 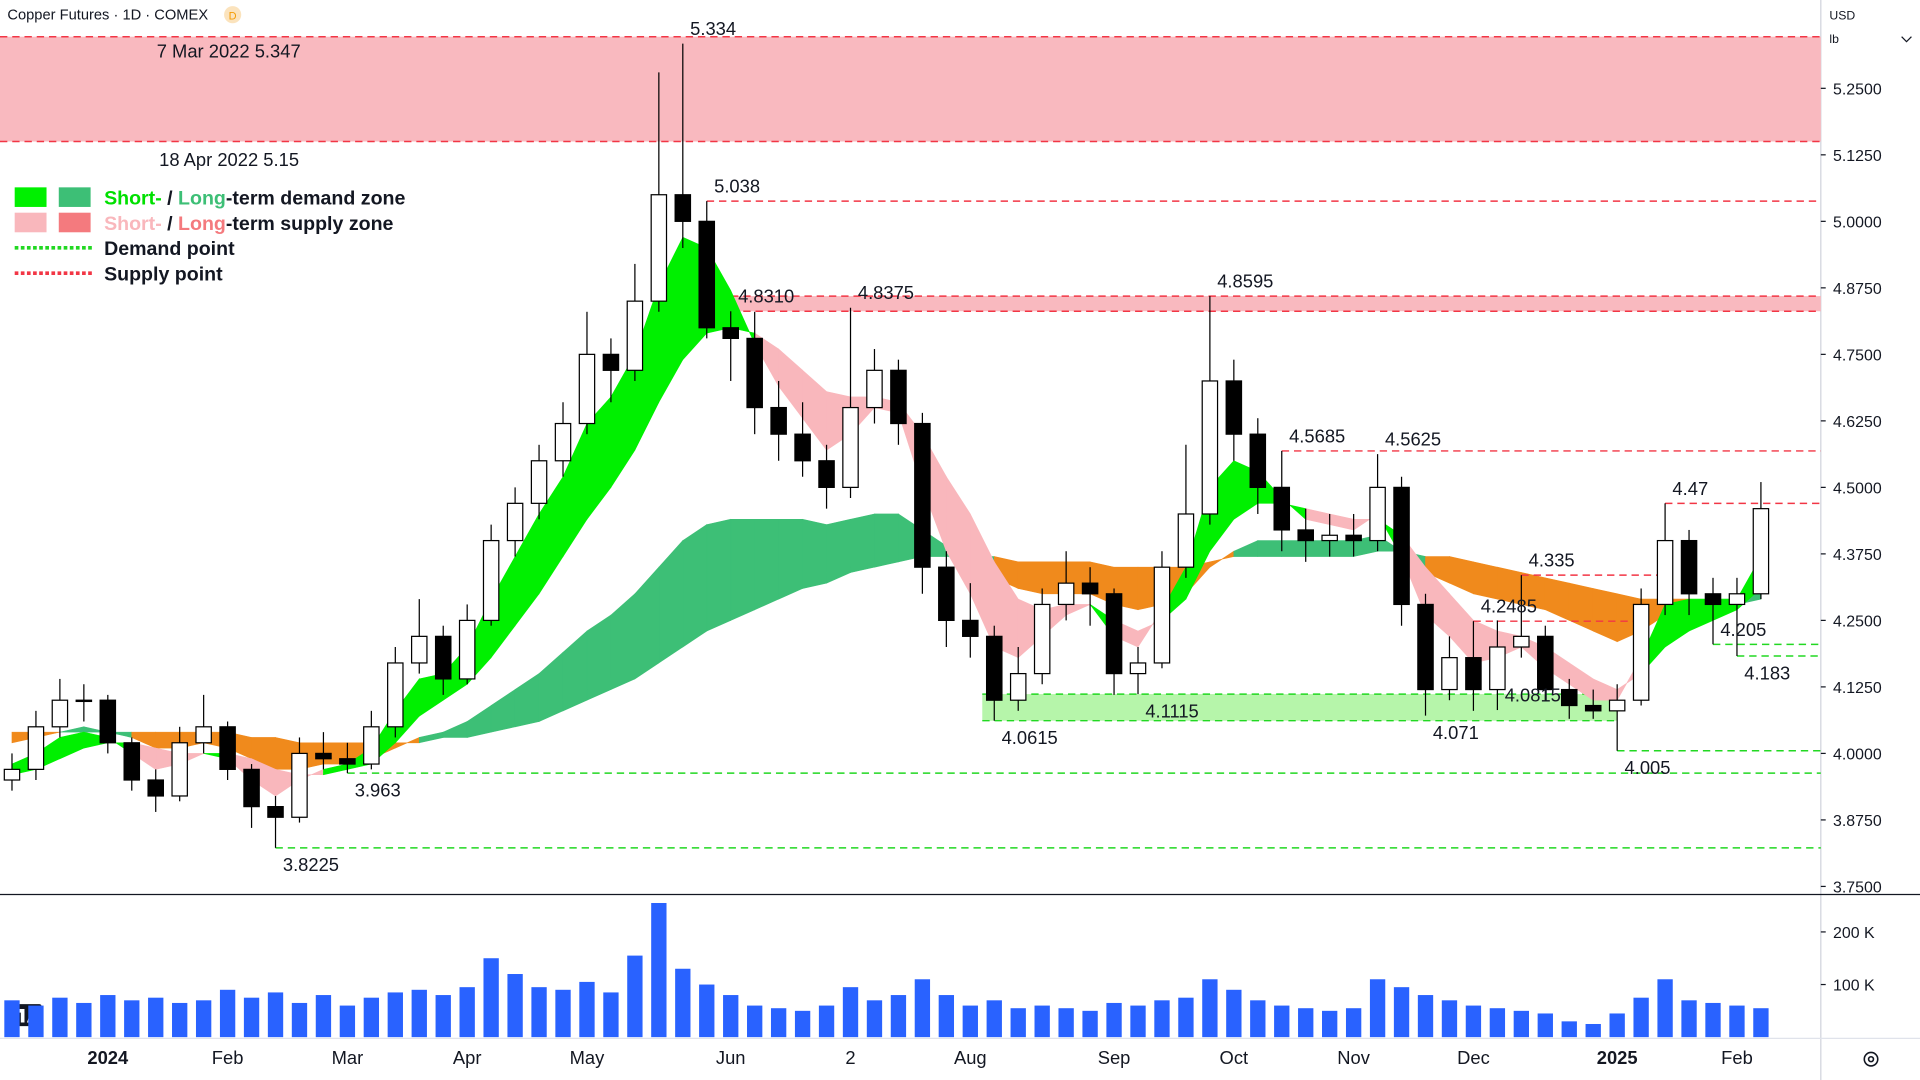 I want to click on currency: USD, so click(x=1842, y=16).